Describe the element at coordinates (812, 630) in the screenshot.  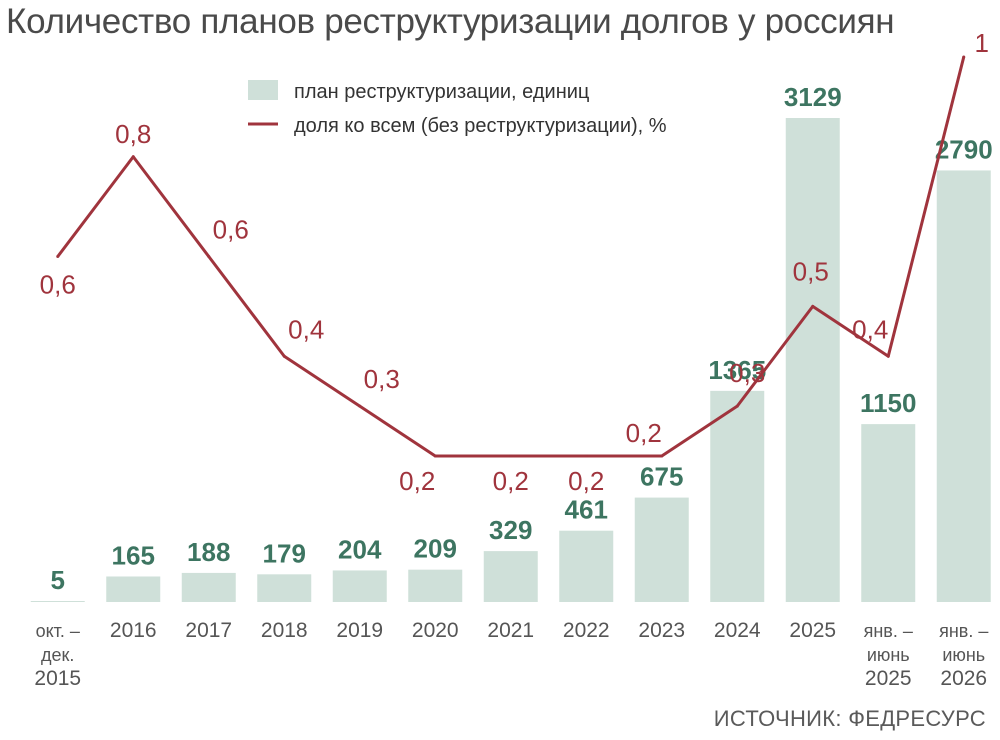
I see `x-tick-label: 2025` at that location.